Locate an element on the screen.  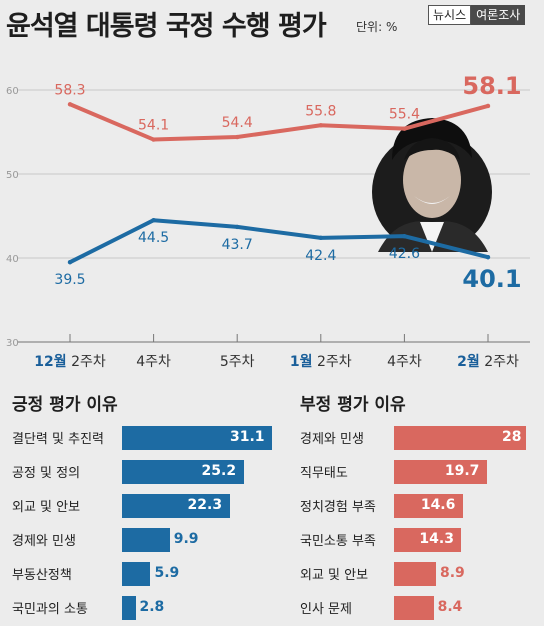
negative-reason-category-label: 경제와 민생 is located at coordinates (332, 439).